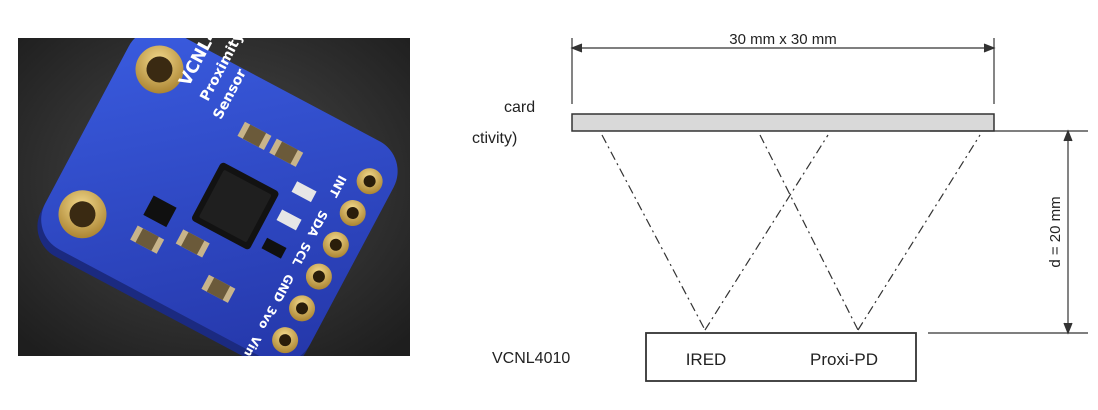 The image size is (1098, 410). What do you see at coordinates (519, 107) in the screenshot?
I see `card-label-line1: card` at bounding box center [519, 107].